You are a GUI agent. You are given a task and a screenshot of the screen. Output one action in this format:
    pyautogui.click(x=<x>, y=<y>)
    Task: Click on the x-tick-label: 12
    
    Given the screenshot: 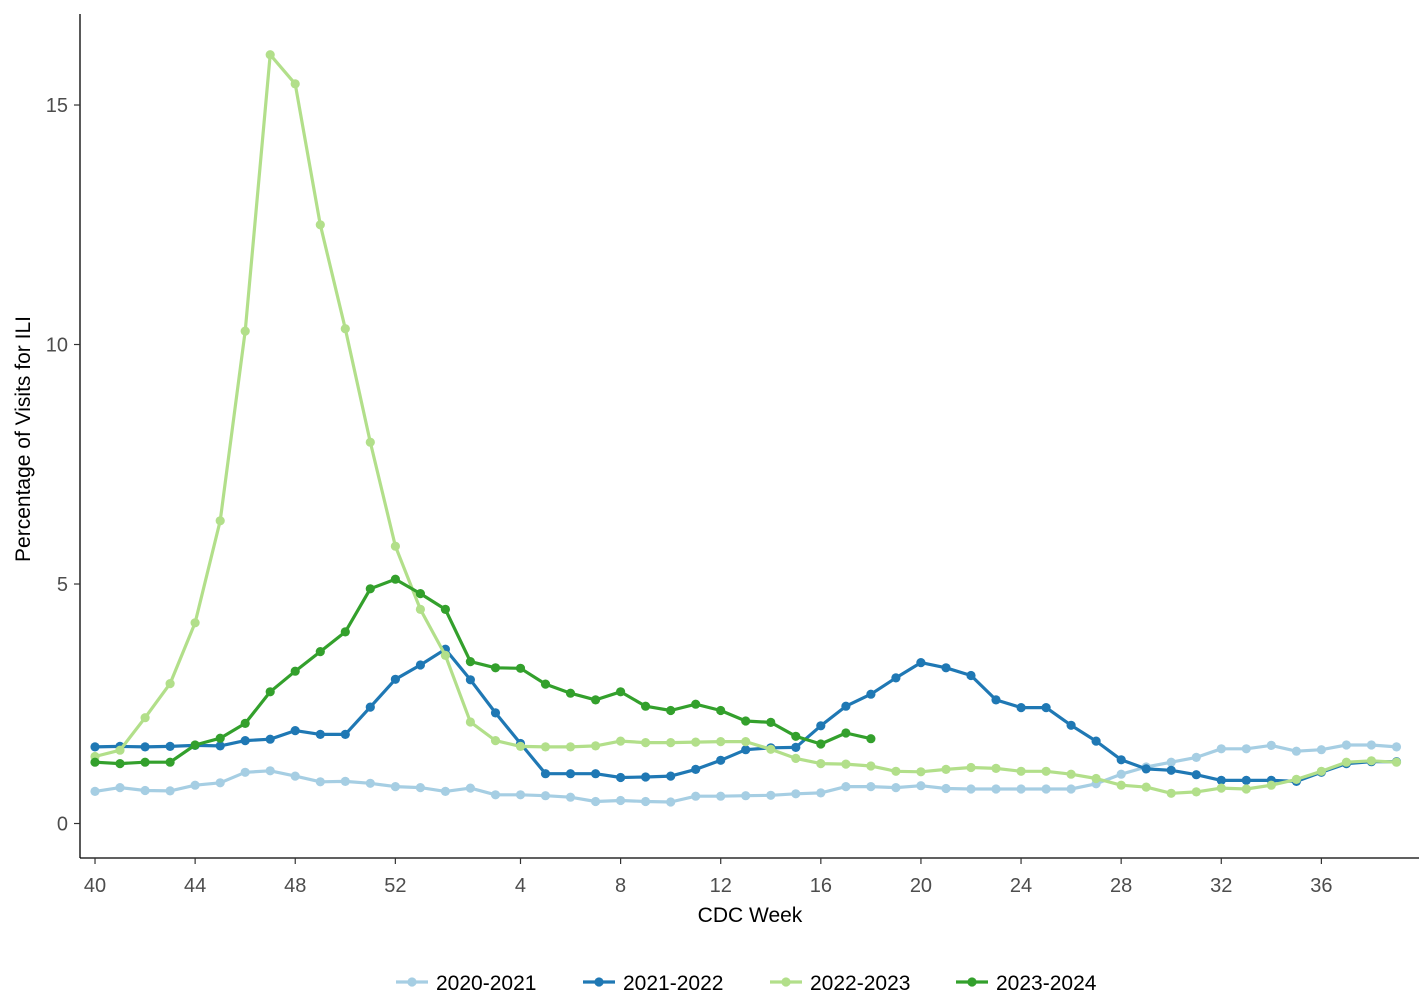 What is the action you would take?
    pyautogui.click(x=721, y=886)
    